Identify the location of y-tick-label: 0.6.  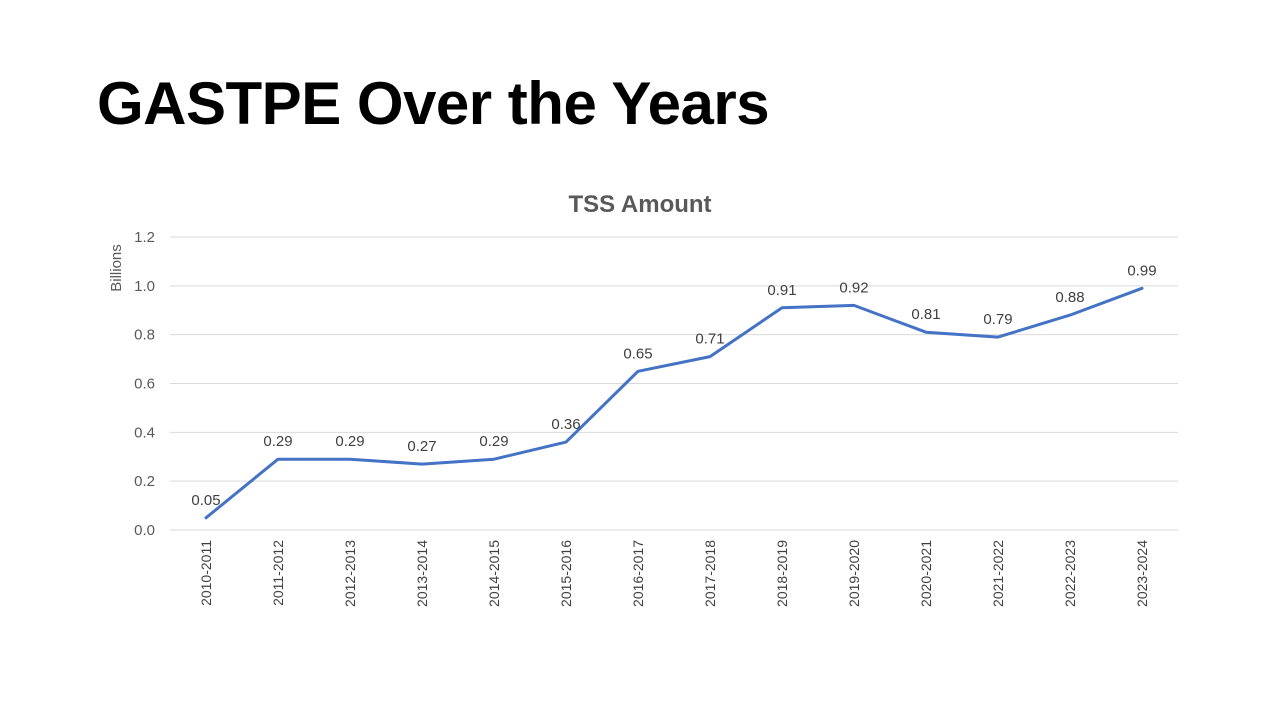
(144, 384).